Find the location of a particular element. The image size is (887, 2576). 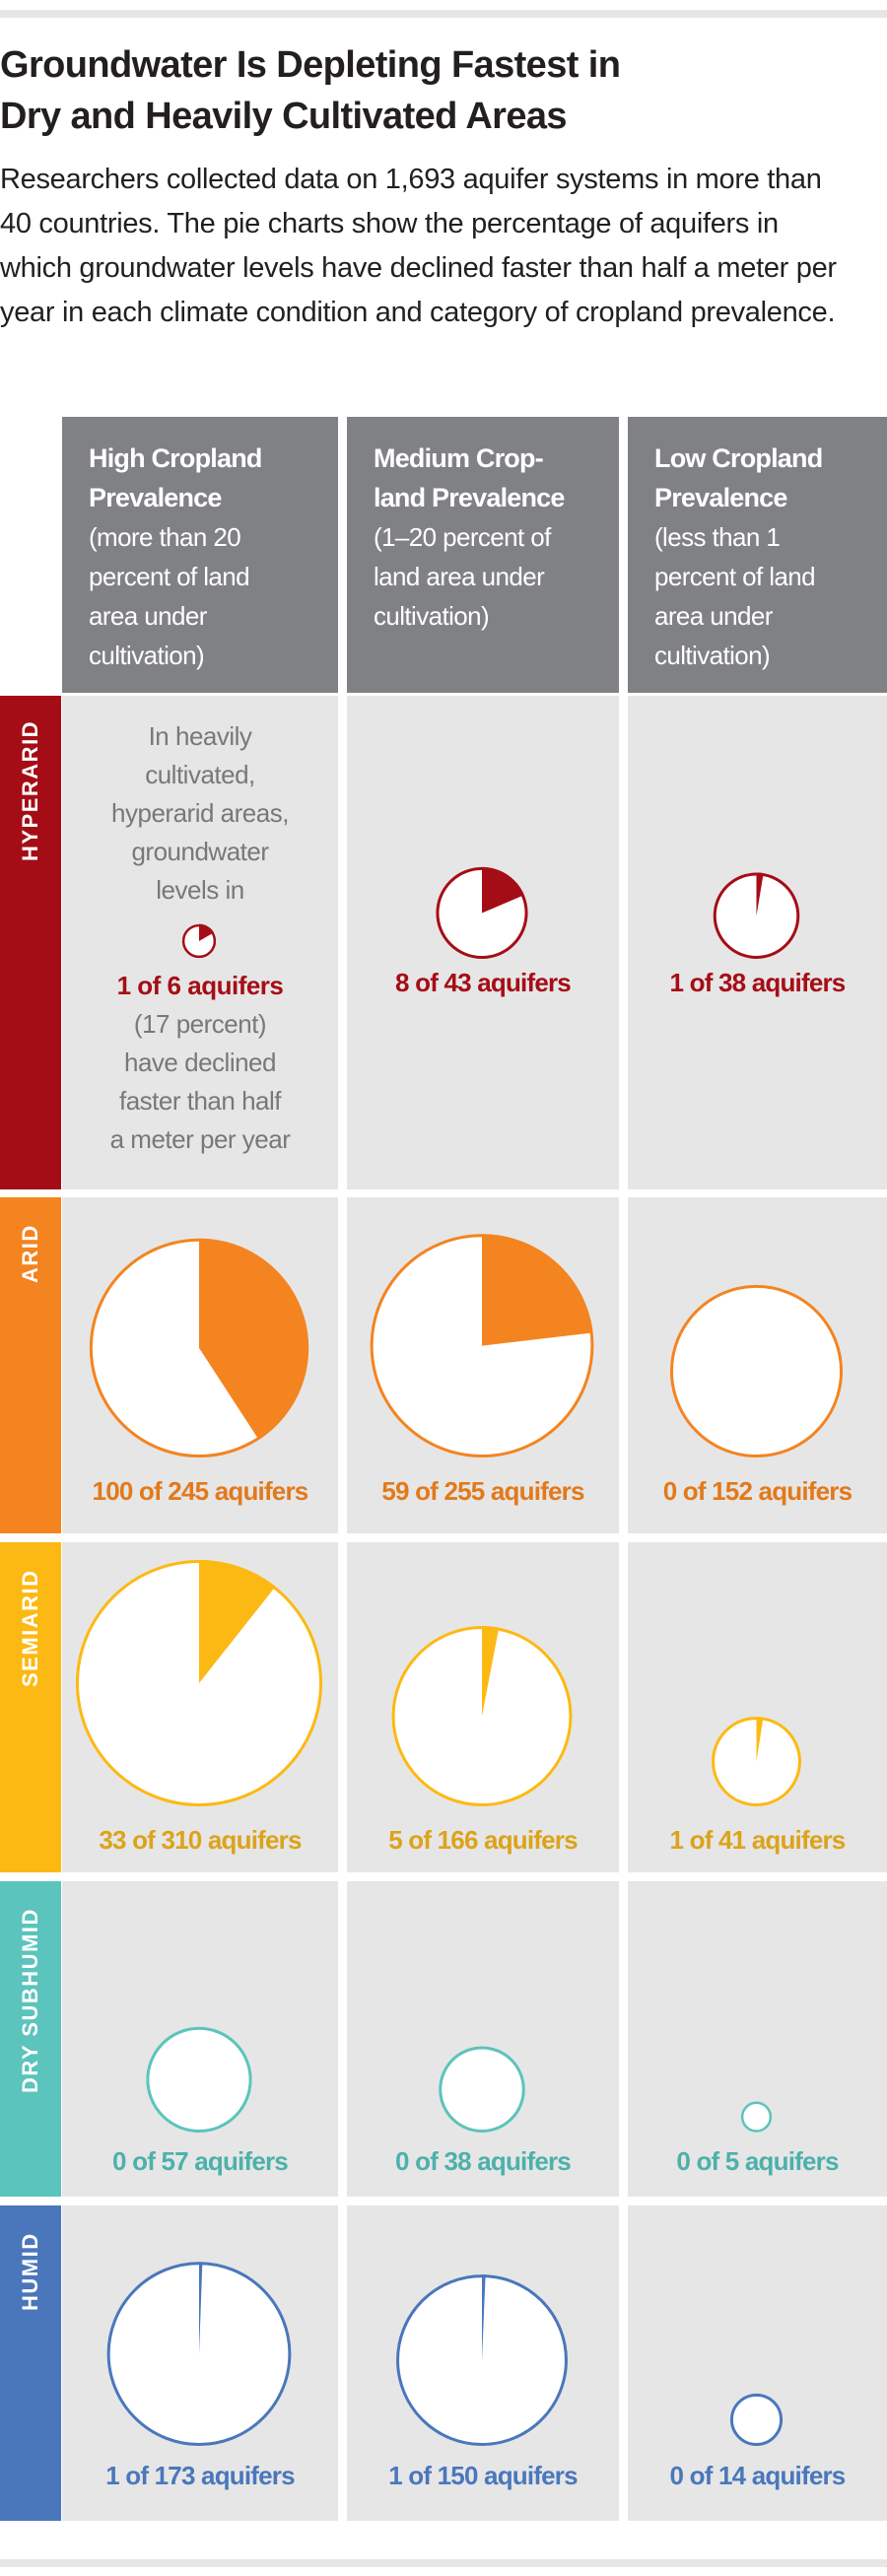

header-sub-line: land area under is located at coordinates (460, 576).